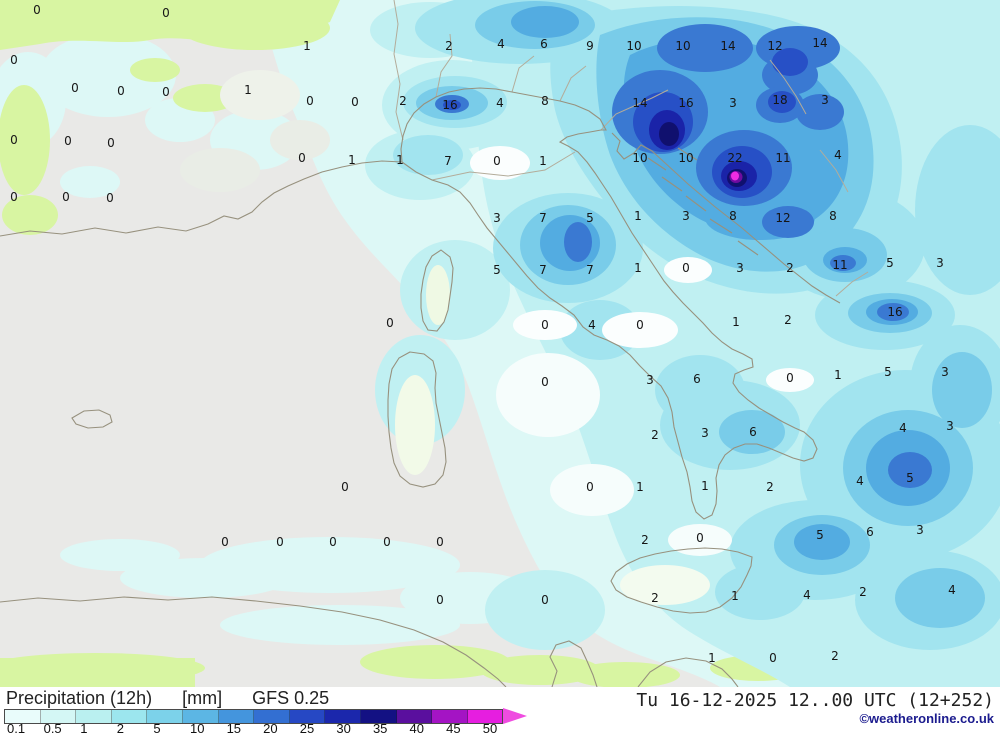 This screenshot has height=733, width=1000. I want to click on scale-label: 30, so click(343, 727).